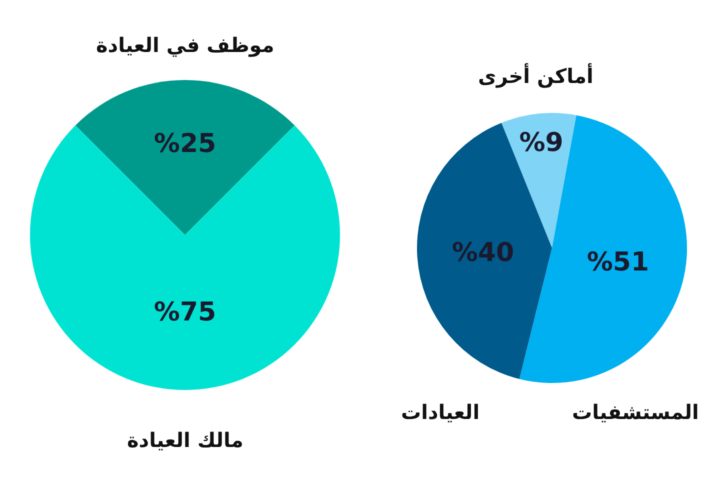 This screenshot has height=480, width=720. Describe the element at coordinates (541, 143) in the screenshot. I see `data-label: %9` at that location.